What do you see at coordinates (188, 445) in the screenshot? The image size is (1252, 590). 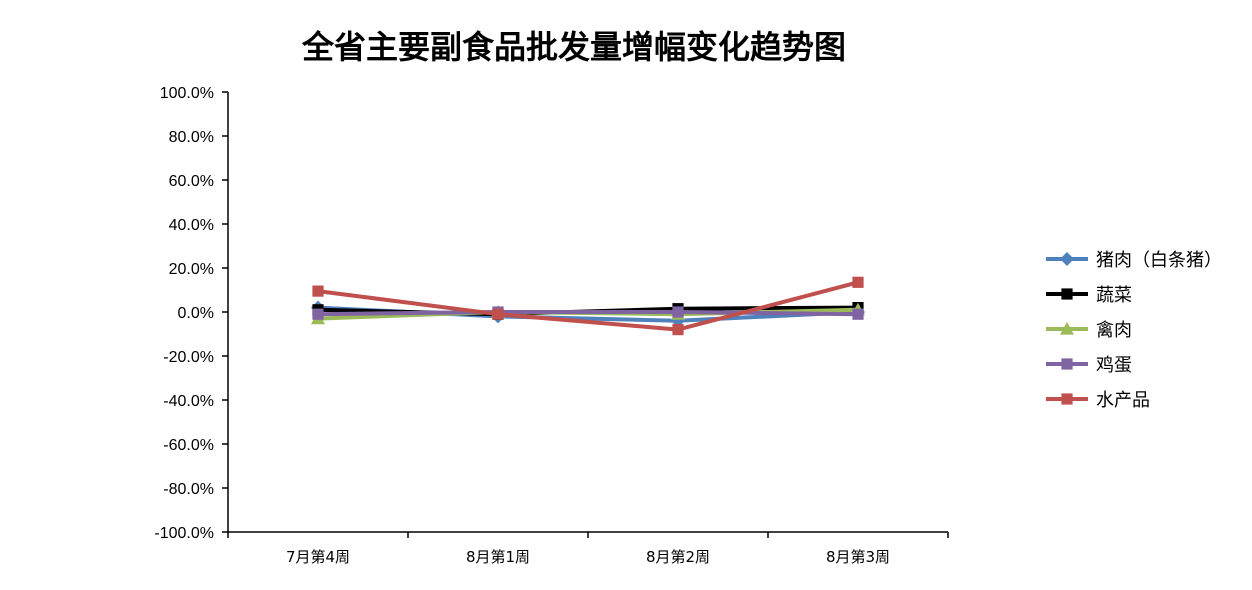 I see `y-tick-label: -60.0%` at bounding box center [188, 445].